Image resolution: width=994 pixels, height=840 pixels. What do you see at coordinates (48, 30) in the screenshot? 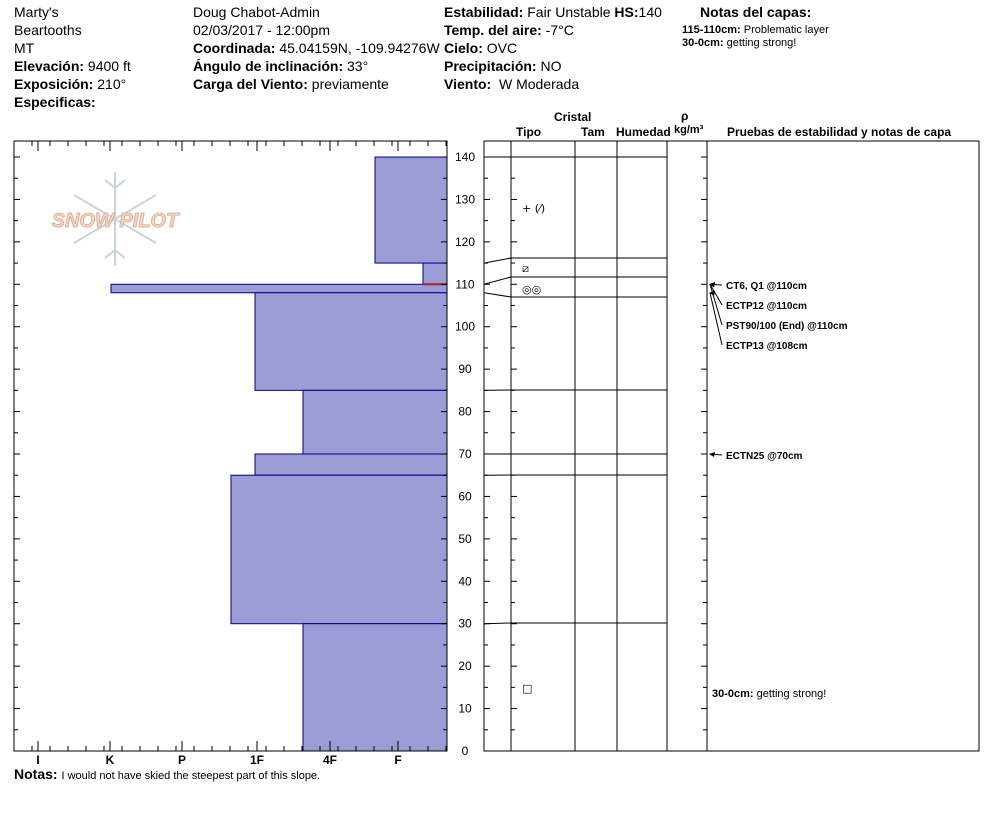
I see `mountain-range: Beartooths` at bounding box center [48, 30].